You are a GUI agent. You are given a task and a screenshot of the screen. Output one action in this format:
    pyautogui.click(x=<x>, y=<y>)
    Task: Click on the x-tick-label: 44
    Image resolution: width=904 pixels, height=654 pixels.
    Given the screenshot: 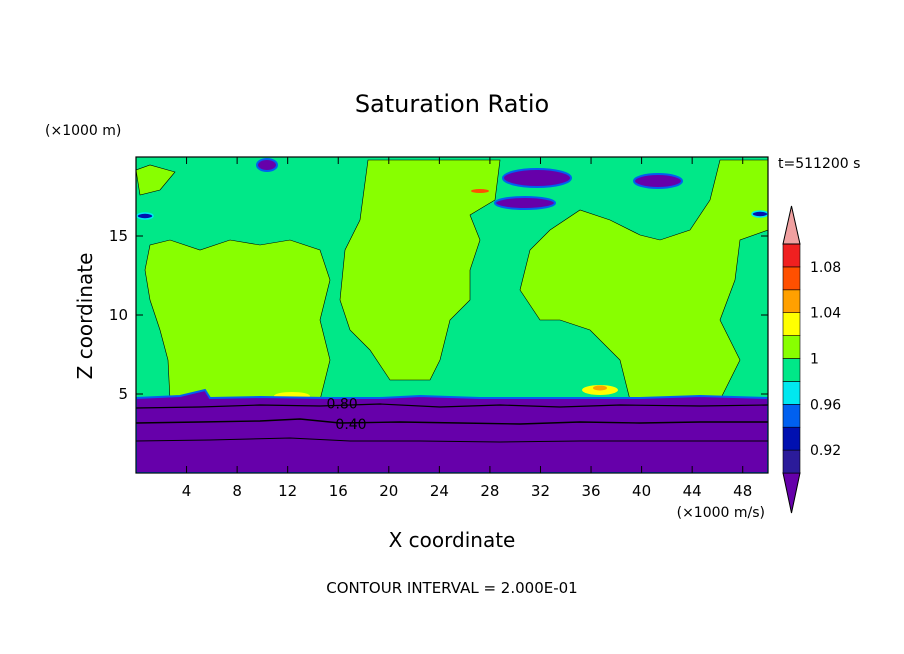 What is the action you would take?
    pyautogui.click(x=692, y=491)
    